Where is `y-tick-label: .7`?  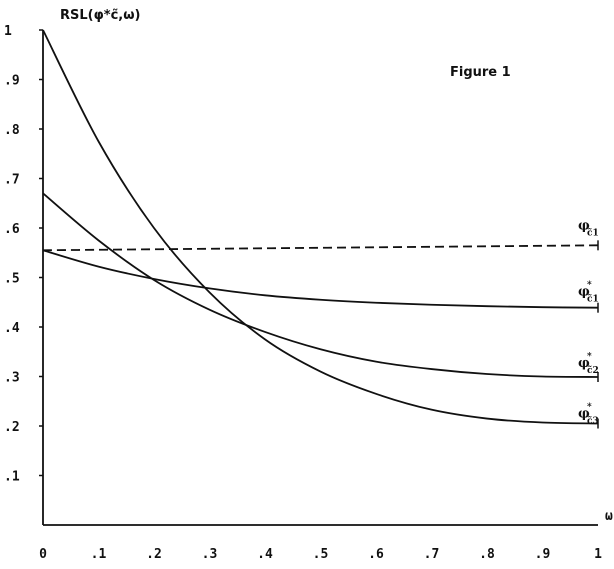
y-tick-label: .7 is located at coordinates (12, 180).